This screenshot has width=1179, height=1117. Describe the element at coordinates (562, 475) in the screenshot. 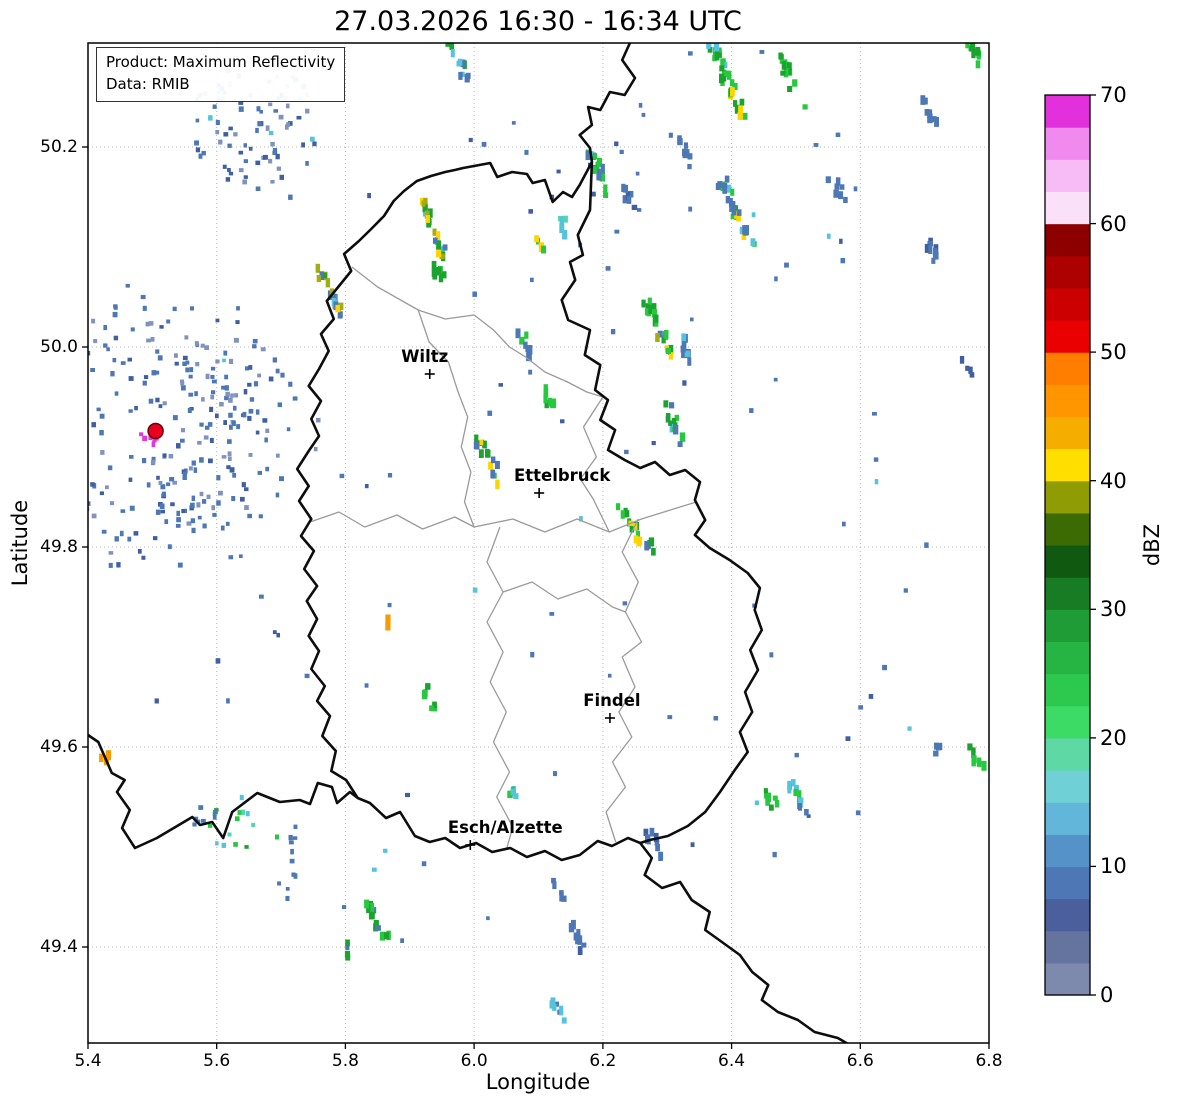

I see `city-label-ettelbruck: Ettelbruck` at that location.